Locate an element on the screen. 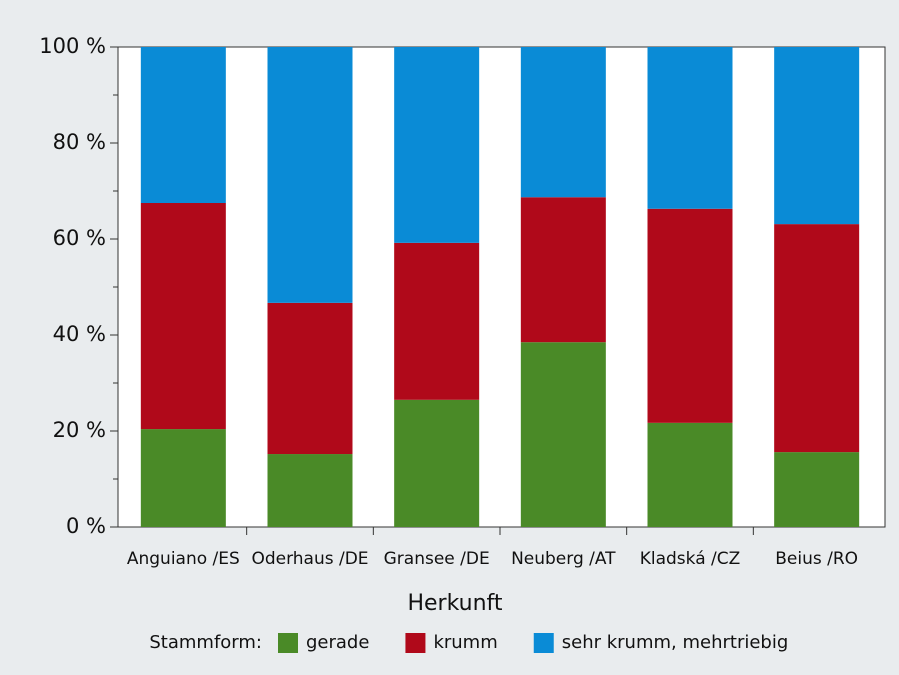 Image resolution: width=899 pixels, height=675 pixels. x-tick-label: Oderhaus /DE is located at coordinates (309, 559).